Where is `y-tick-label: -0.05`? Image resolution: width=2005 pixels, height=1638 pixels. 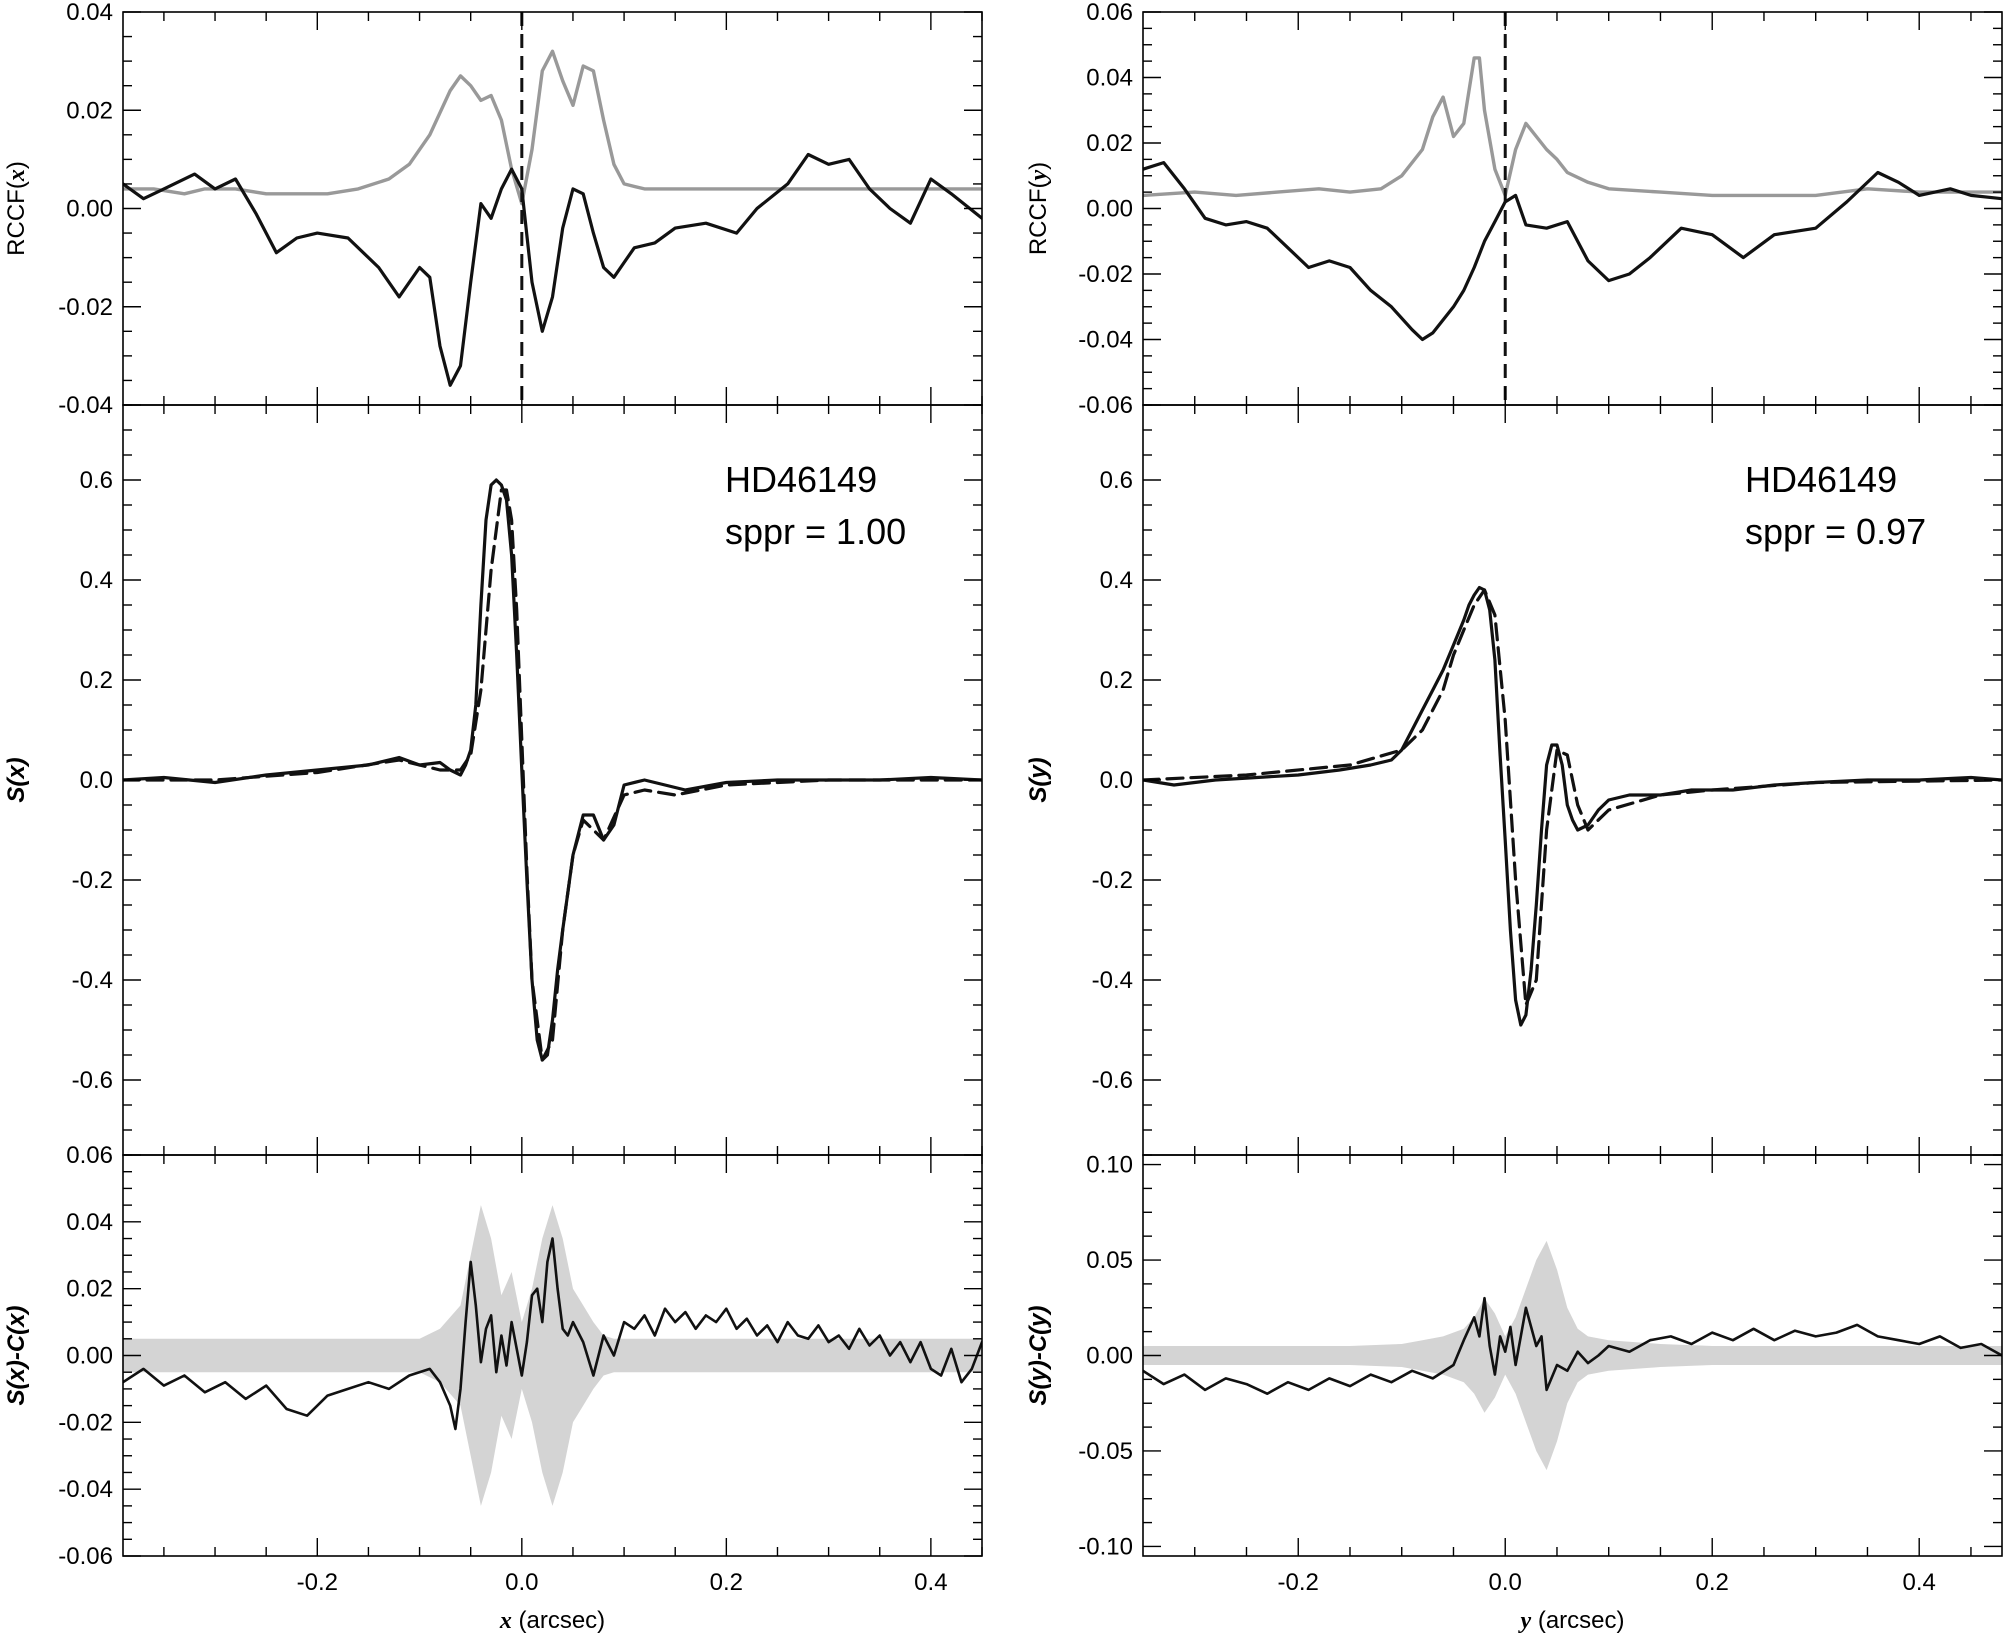
y-tick-label: -0.05 is located at coordinates (1105, 1451).